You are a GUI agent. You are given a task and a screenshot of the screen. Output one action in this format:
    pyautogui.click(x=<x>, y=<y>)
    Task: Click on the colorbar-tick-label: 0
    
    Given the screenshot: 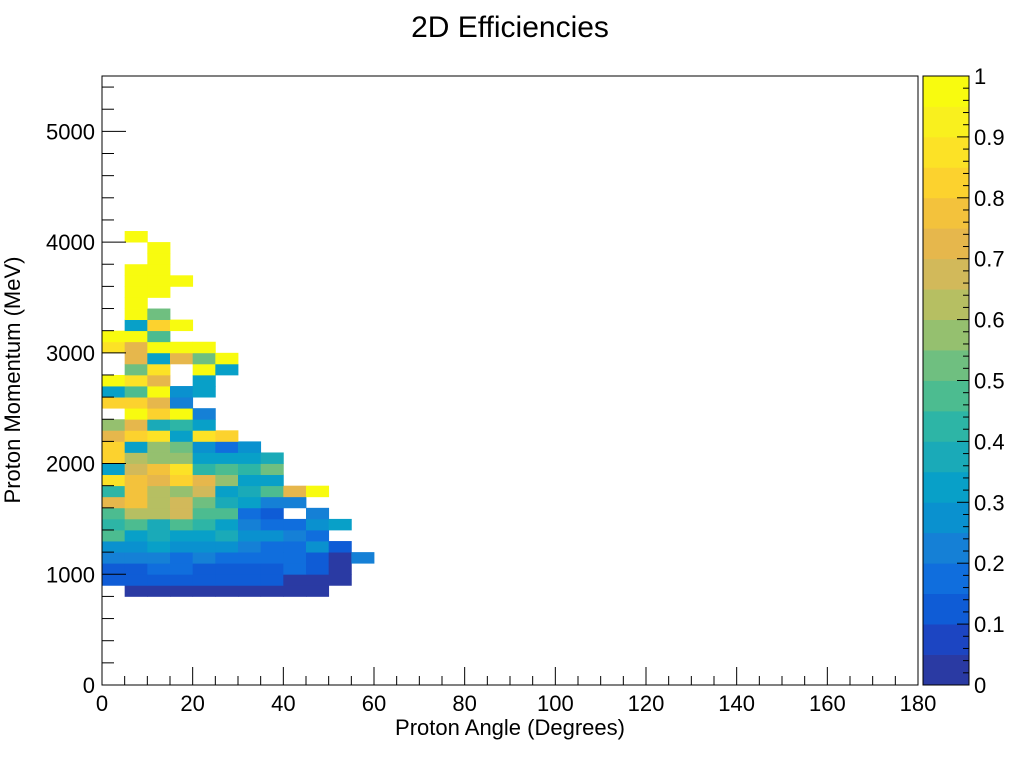 What is the action you would take?
    pyautogui.click(x=980, y=685)
    